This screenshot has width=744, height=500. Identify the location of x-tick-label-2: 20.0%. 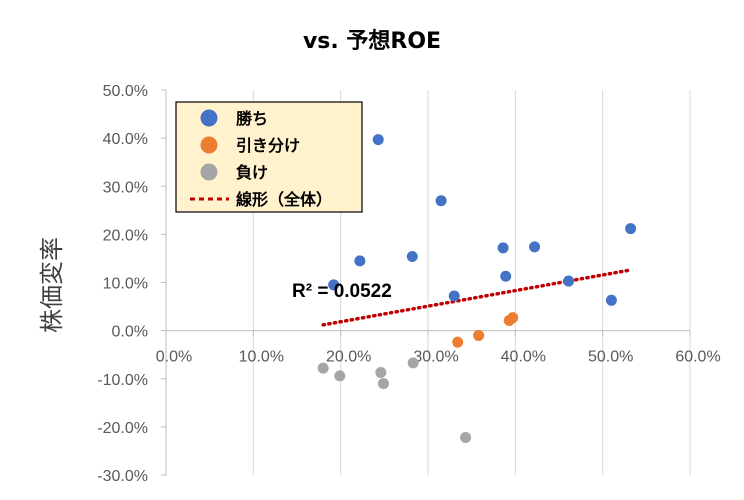
(348, 357).